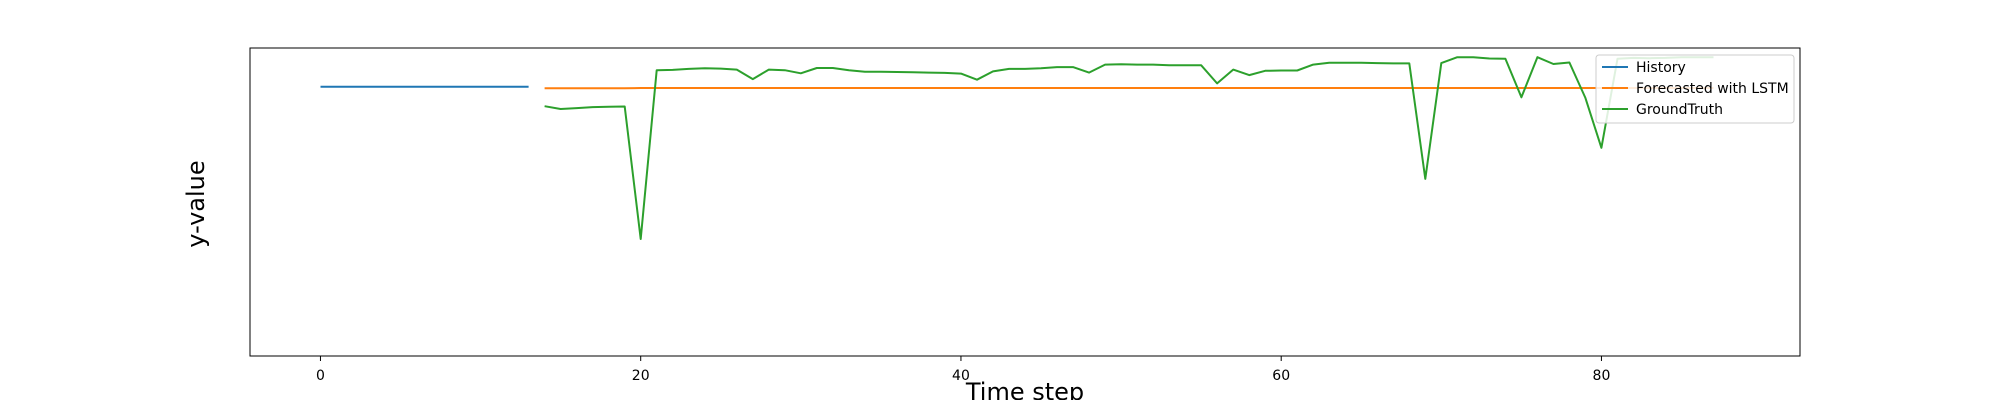 The height and width of the screenshot is (404, 2000). What do you see at coordinates (641, 376) in the screenshot?
I see `x-tick-label: 20` at bounding box center [641, 376].